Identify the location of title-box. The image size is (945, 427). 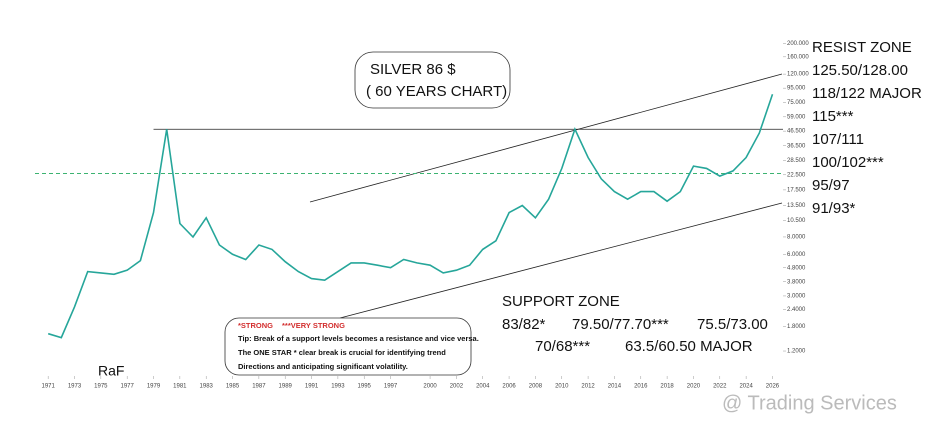
(432, 80).